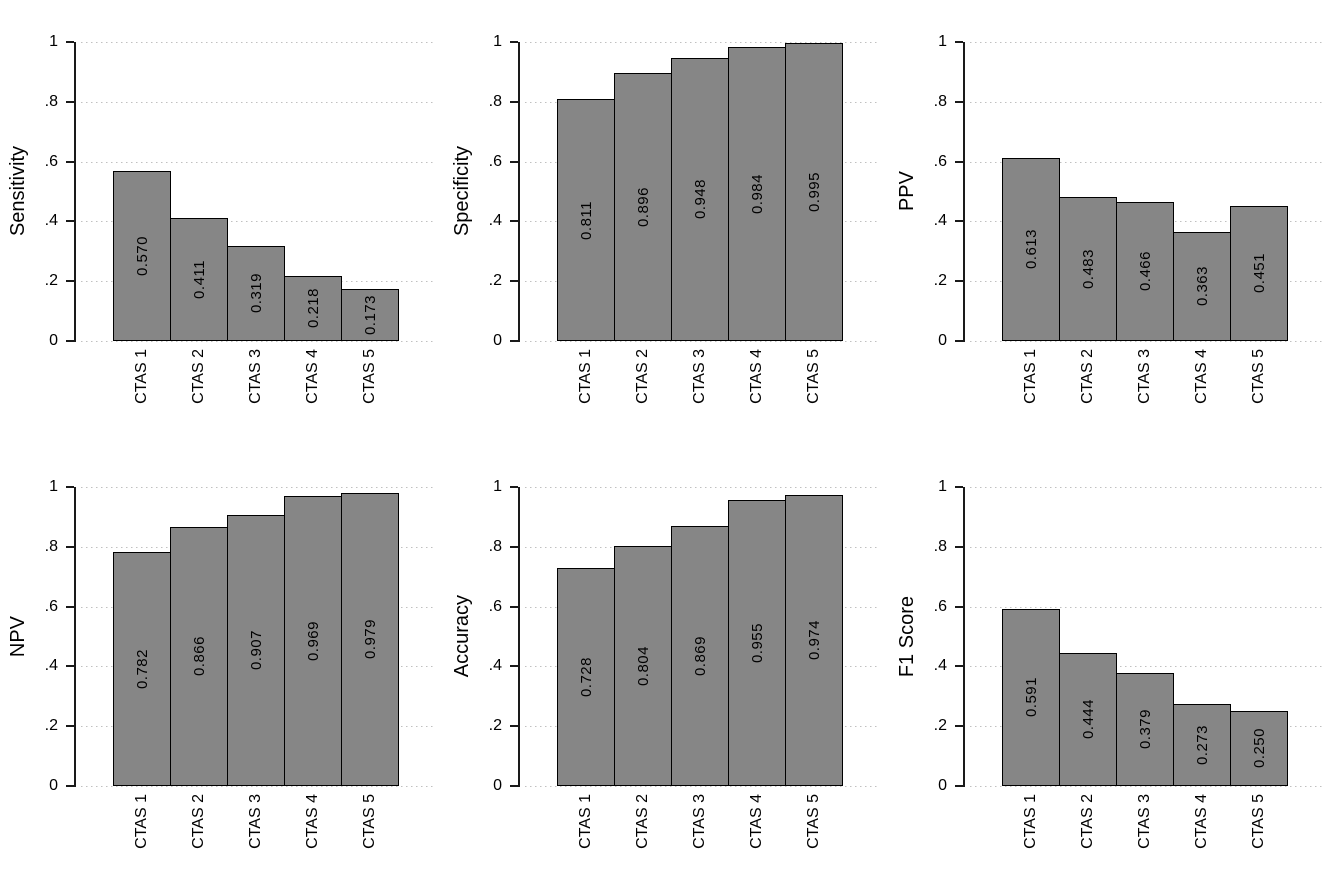 The height and width of the screenshot is (889, 1333). I want to click on bar-value-label: 0.411, so click(199, 279).